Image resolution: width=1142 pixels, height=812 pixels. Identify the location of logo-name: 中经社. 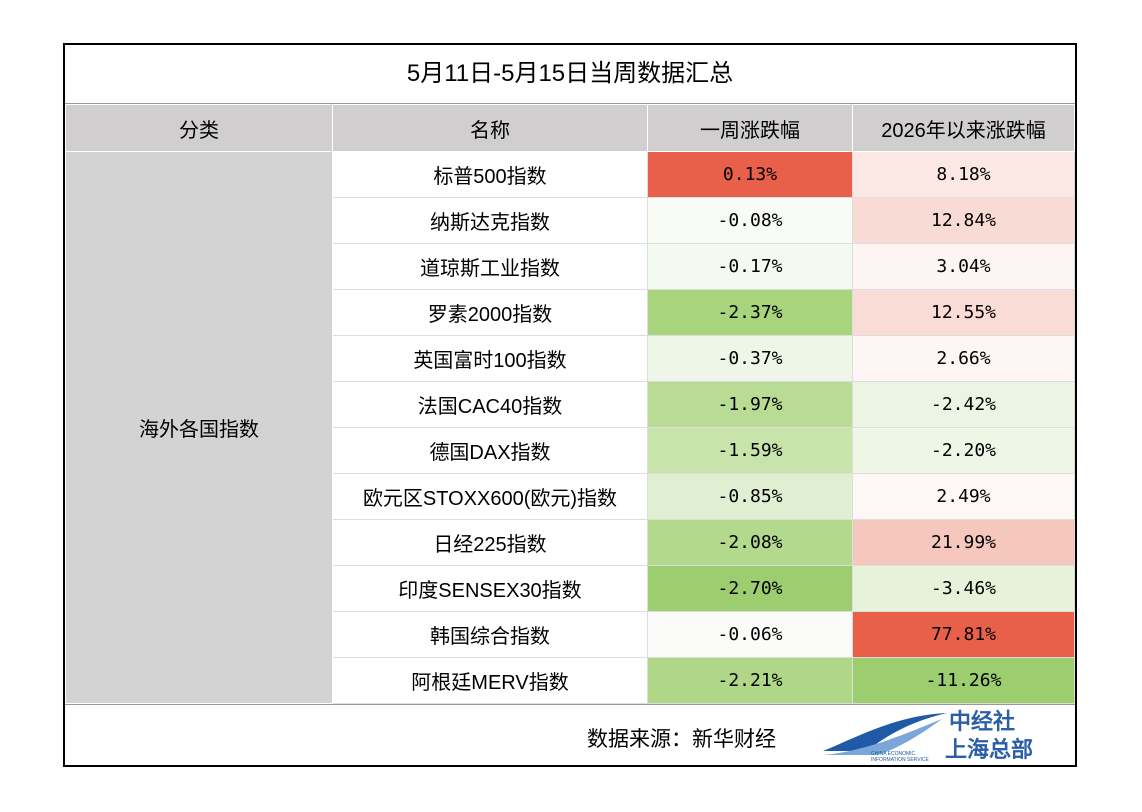
(982, 721).